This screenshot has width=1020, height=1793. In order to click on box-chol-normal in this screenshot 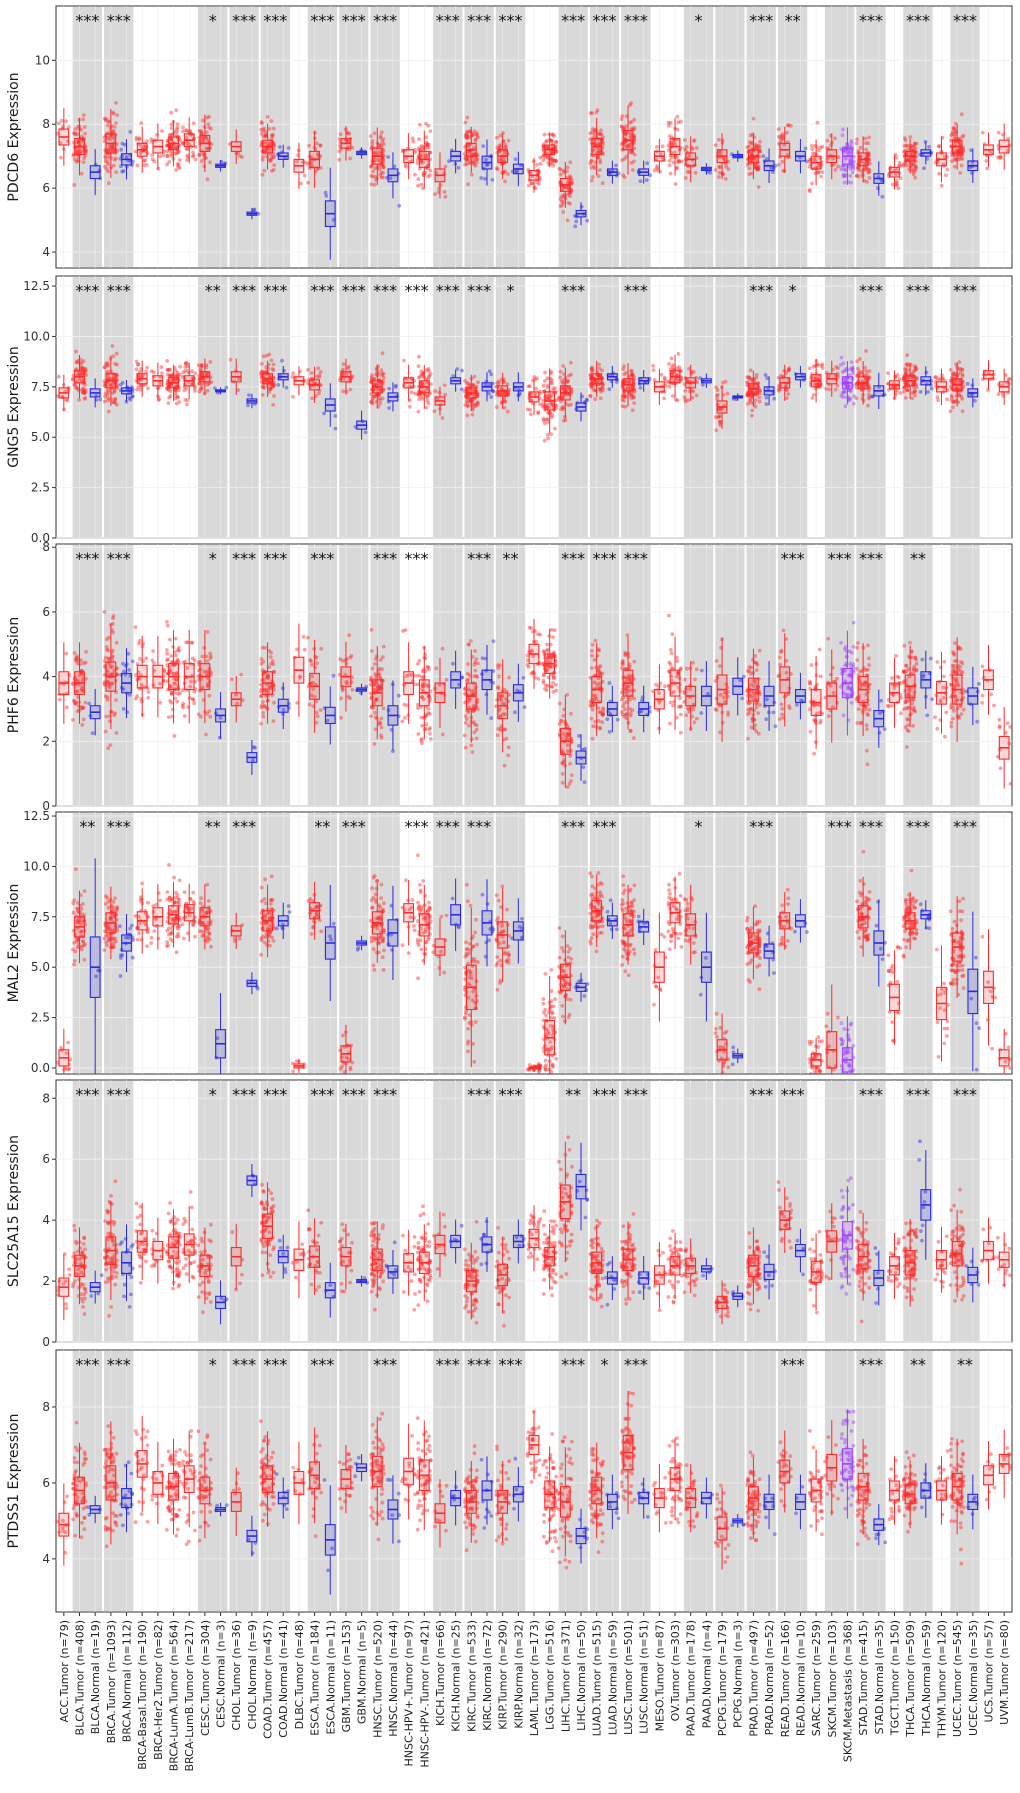, I will do `click(252, 401)`.